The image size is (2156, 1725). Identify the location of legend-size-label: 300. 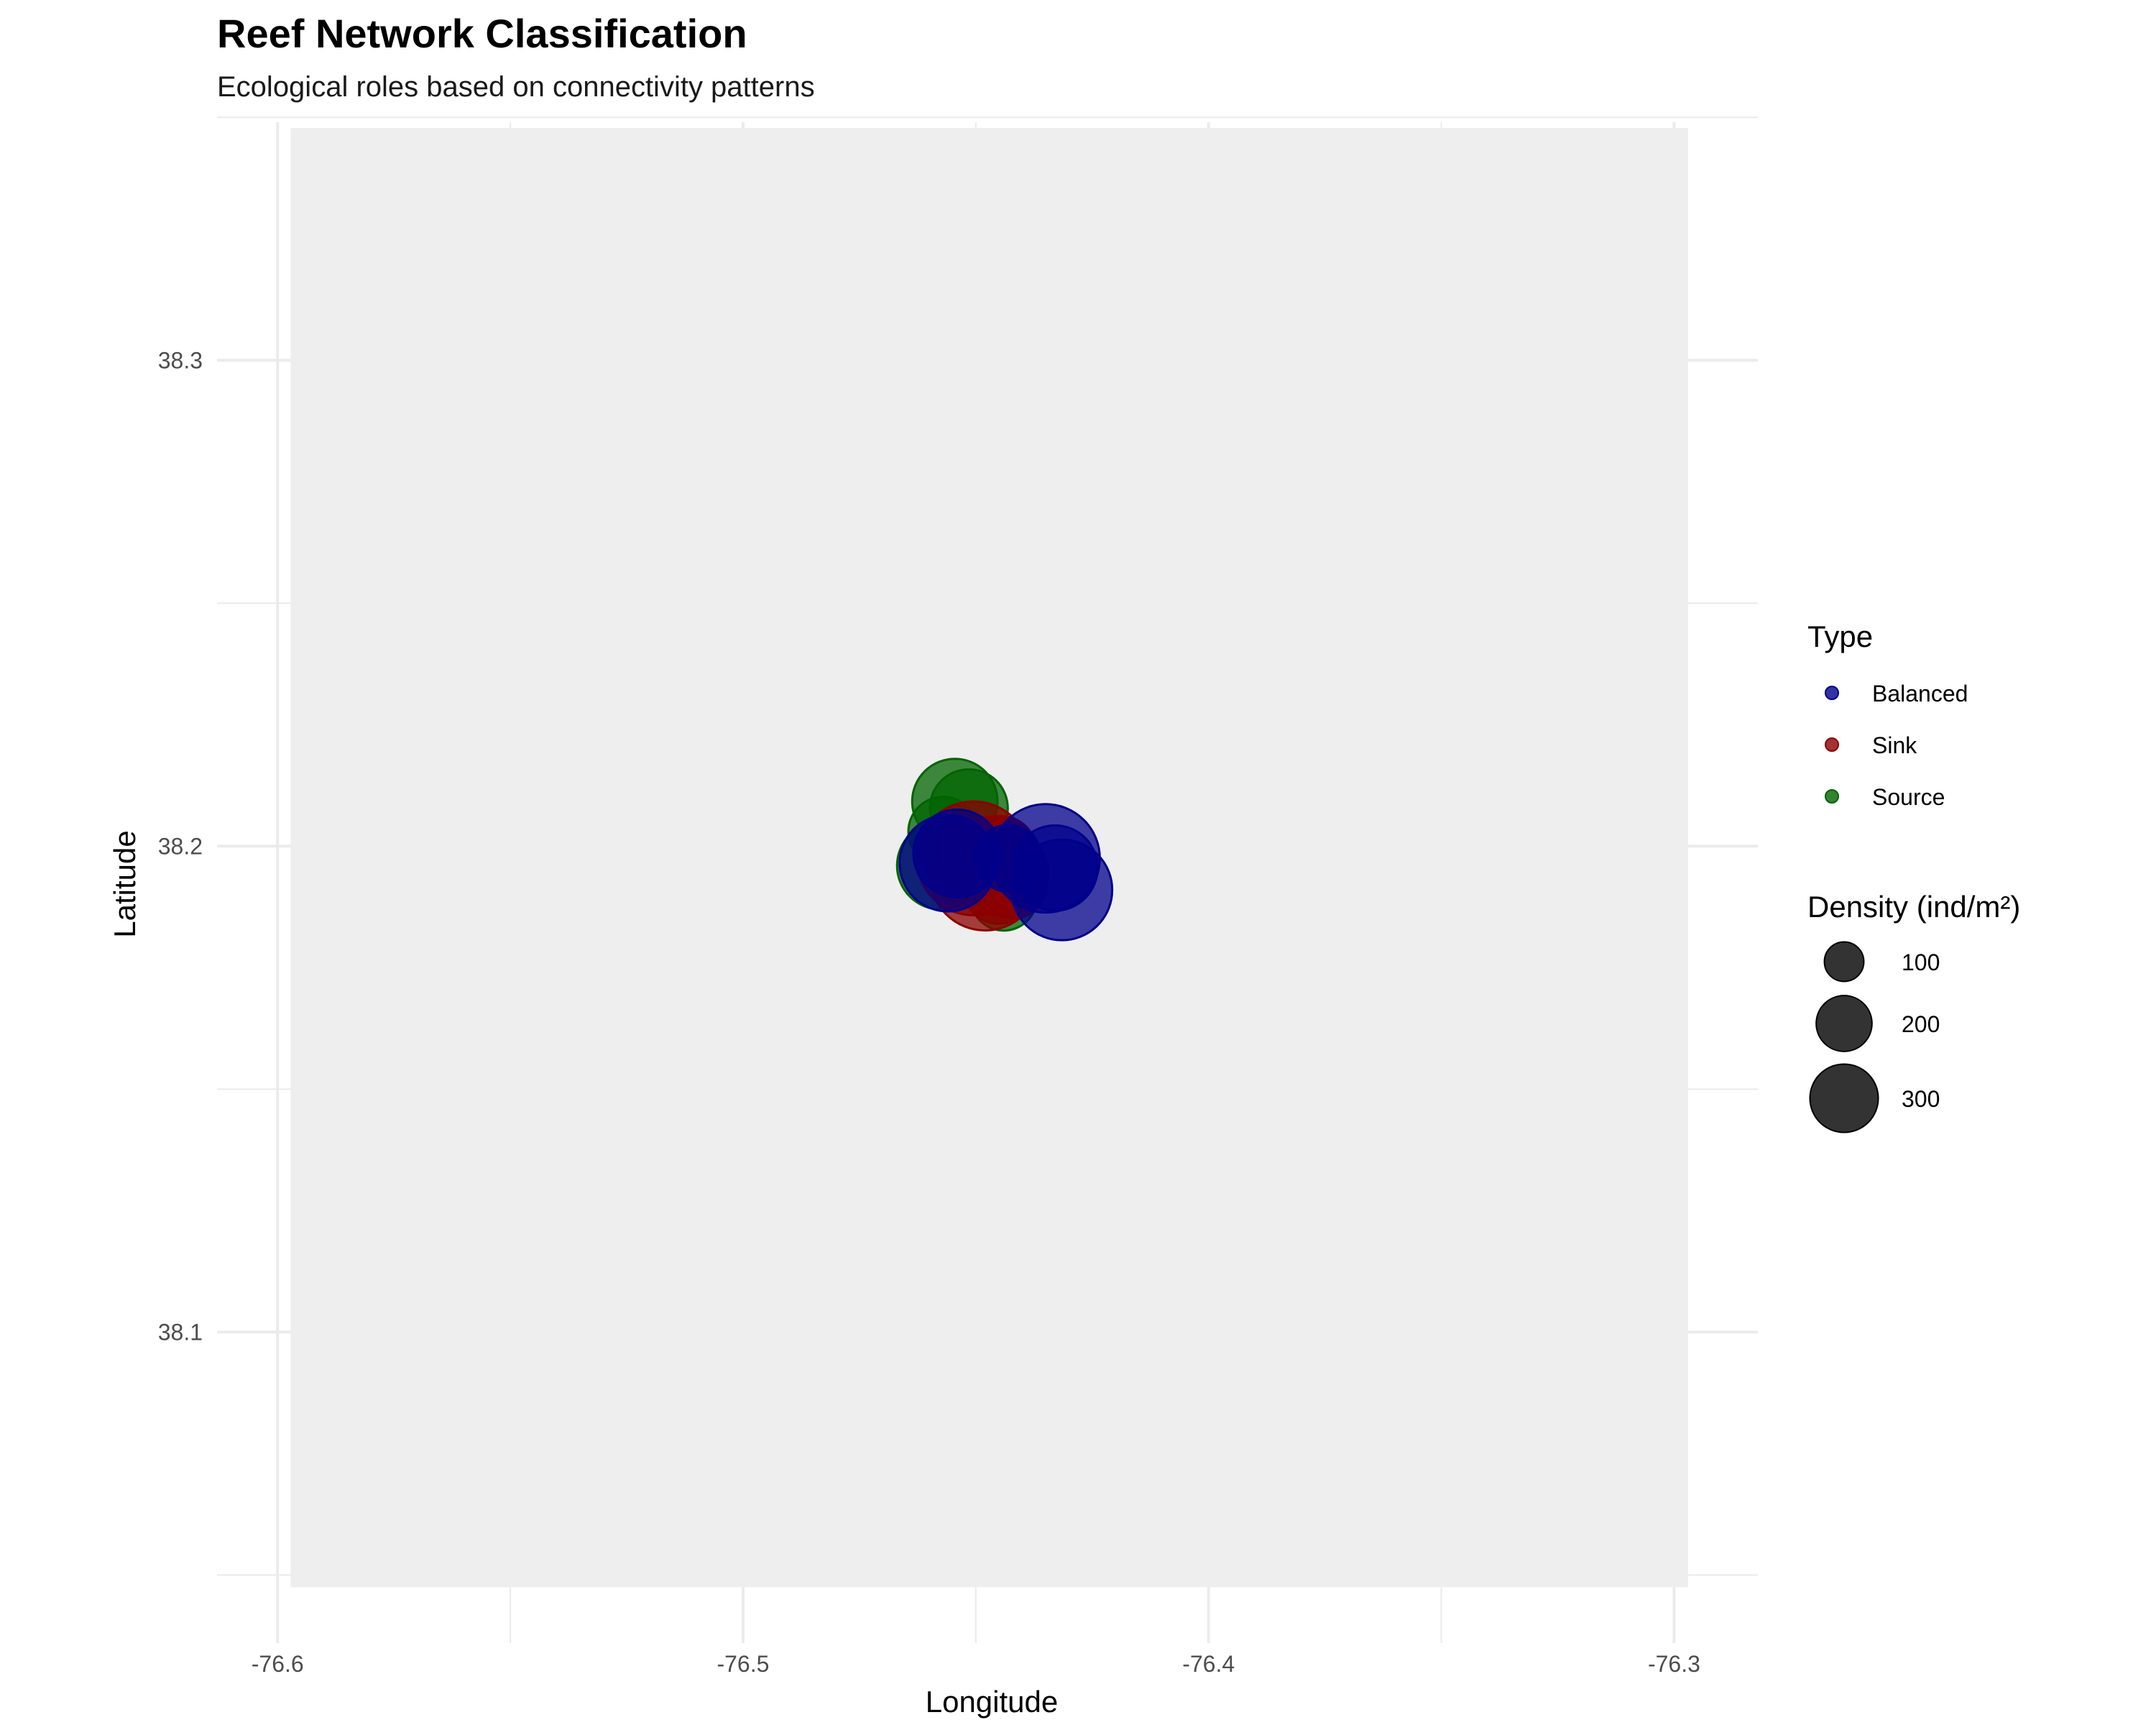
(1921, 1099).